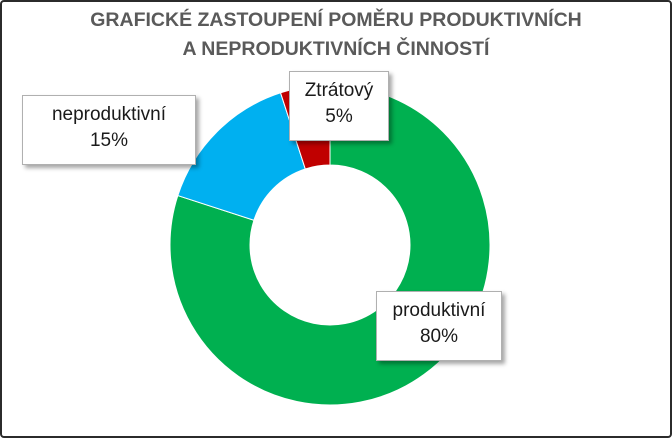  I want to click on data-label-category: Ztrátový, so click(339, 90).